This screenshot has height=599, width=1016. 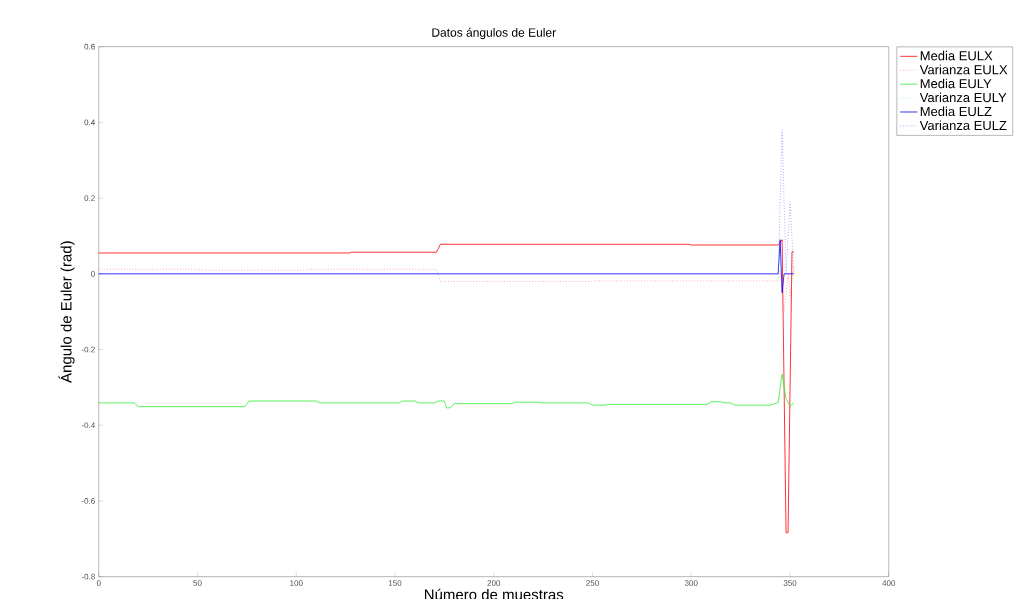 What do you see at coordinates (395, 583) in the screenshot?
I see `x-tick-label: 150` at bounding box center [395, 583].